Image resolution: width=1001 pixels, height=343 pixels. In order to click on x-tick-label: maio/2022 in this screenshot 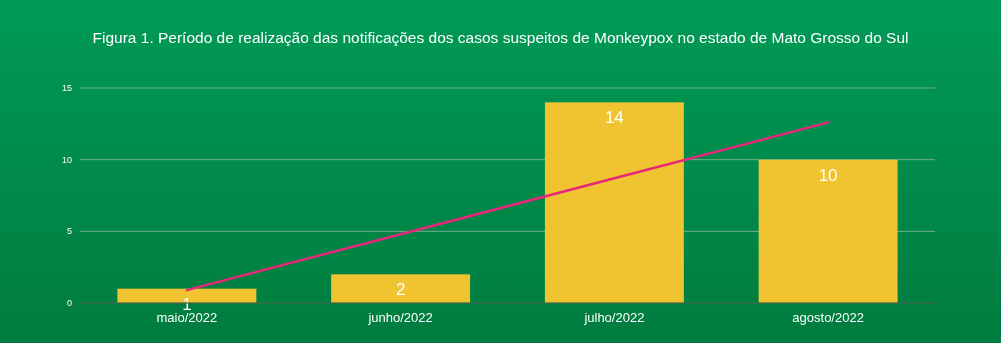, I will do `click(187, 317)`.